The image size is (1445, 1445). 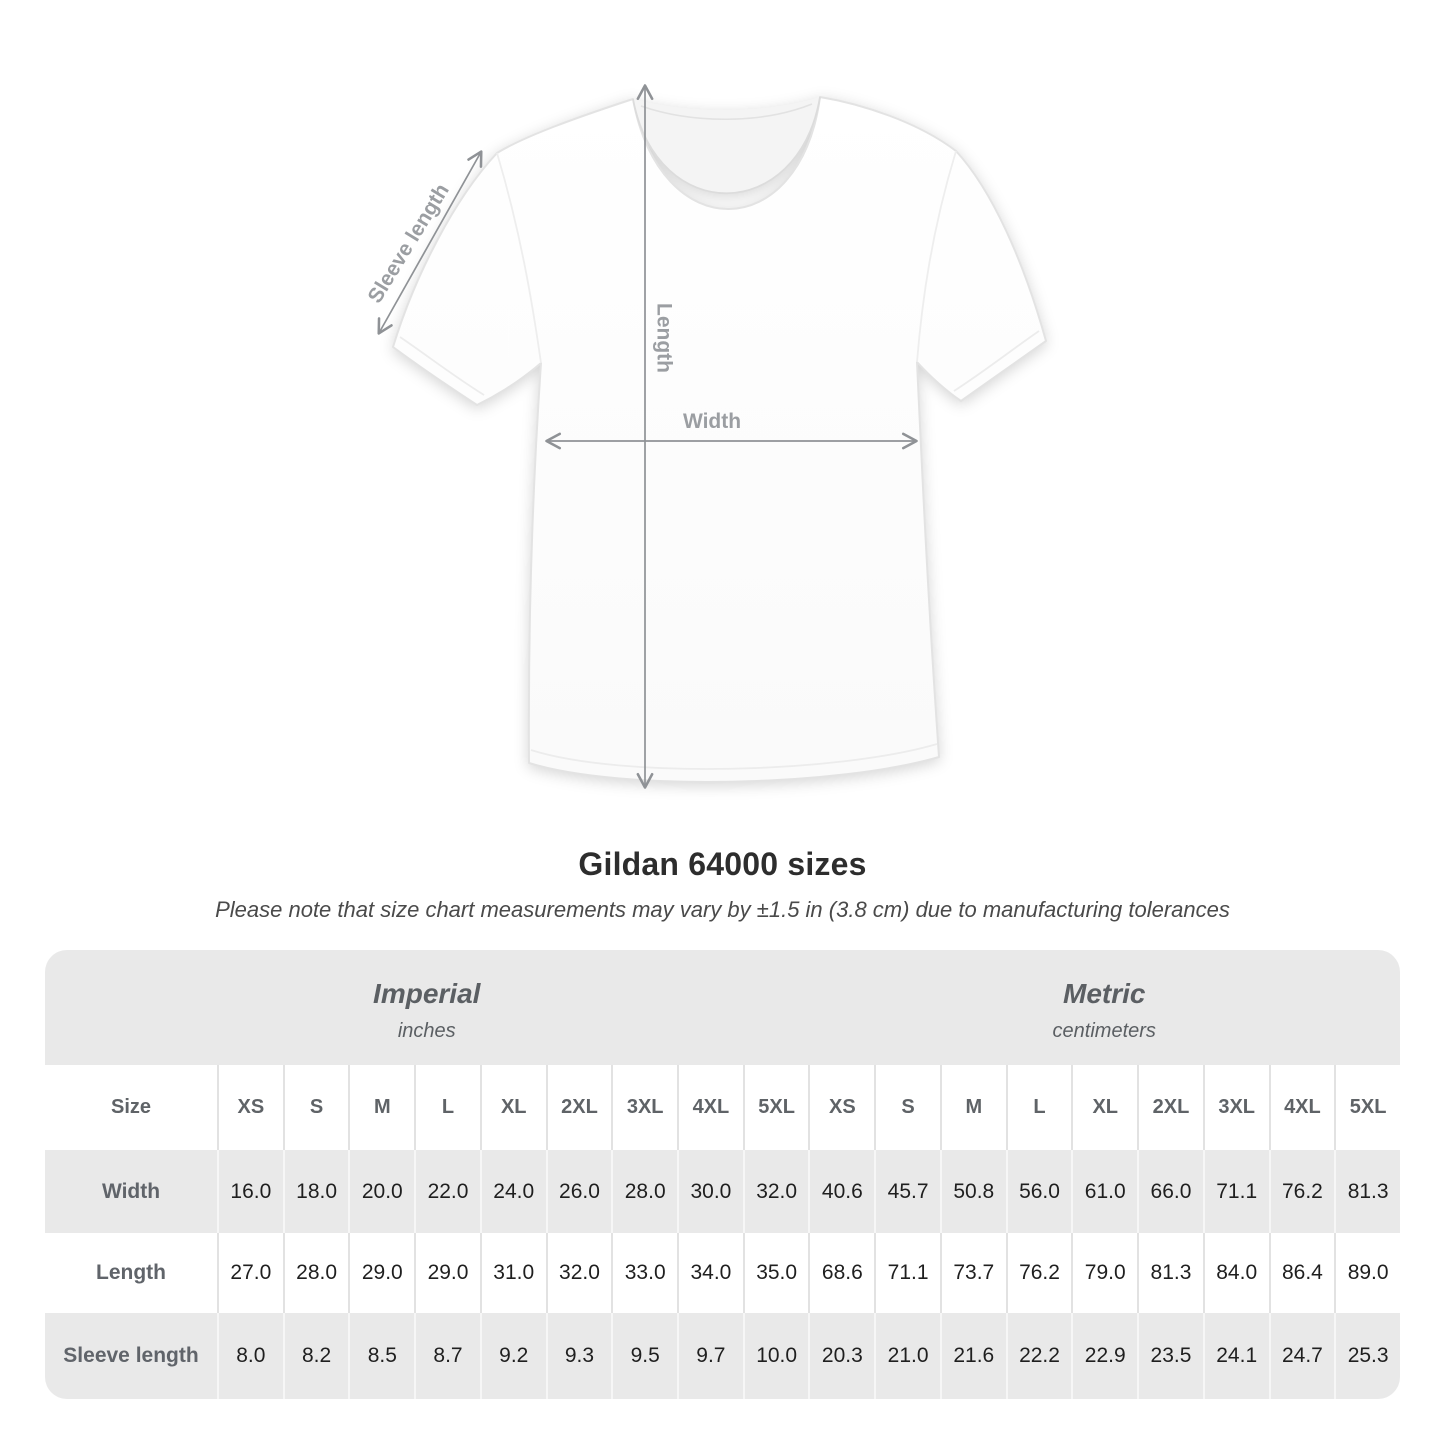 What do you see at coordinates (131, 1356) in the screenshot?
I see `row-label-sleeve-length: Sleeve length` at bounding box center [131, 1356].